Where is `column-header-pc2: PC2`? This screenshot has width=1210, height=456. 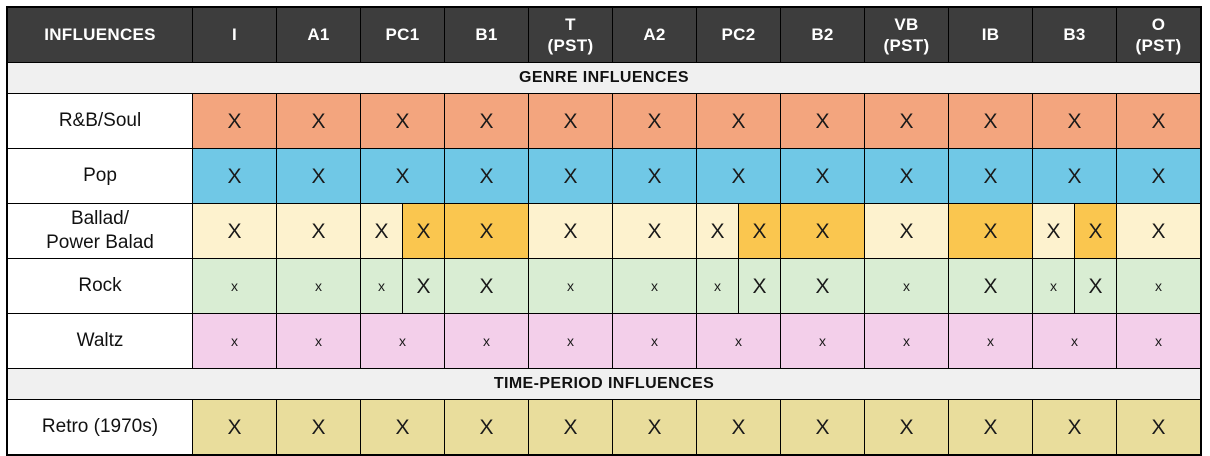 column-header-pc2: PC2 is located at coordinates (738, 35).